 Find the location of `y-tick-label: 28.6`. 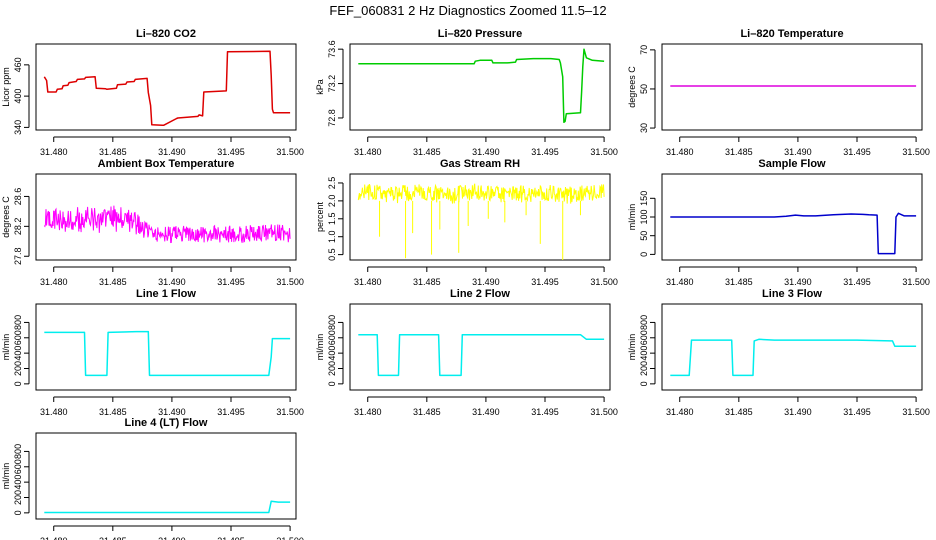

y-tick-label: 28.6 is located at coordinates (18, 197).